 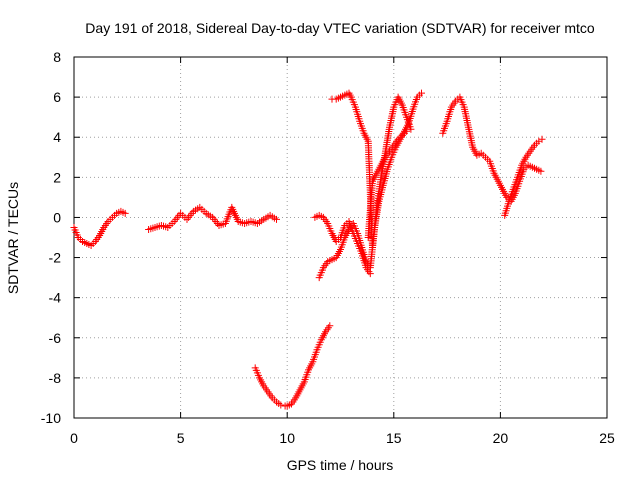 What do you see at coordinates (74, 438) in the screenshot?
I see `x-tick-label: 0` at bounding box center [74, 438].